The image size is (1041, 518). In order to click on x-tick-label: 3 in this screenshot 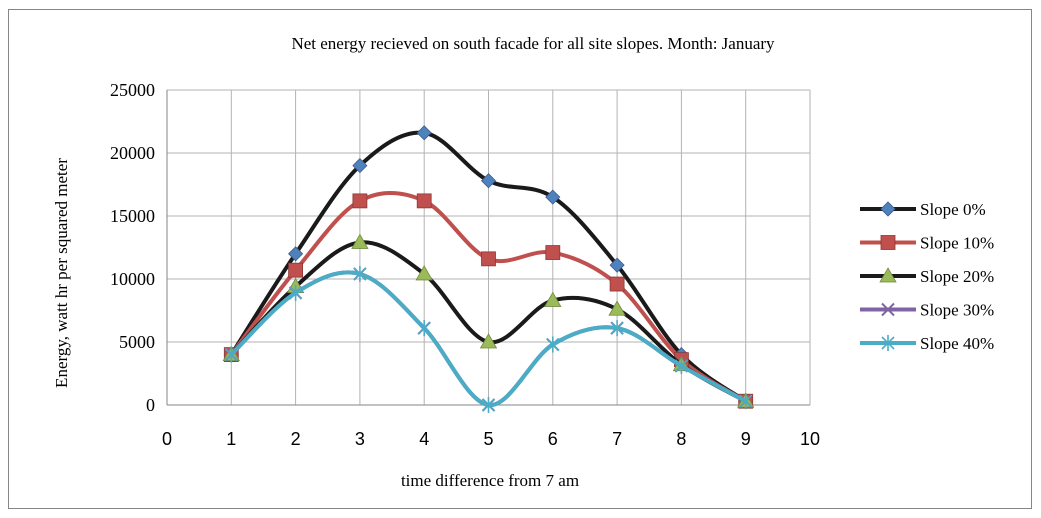, I will do `click(360, 439)`.